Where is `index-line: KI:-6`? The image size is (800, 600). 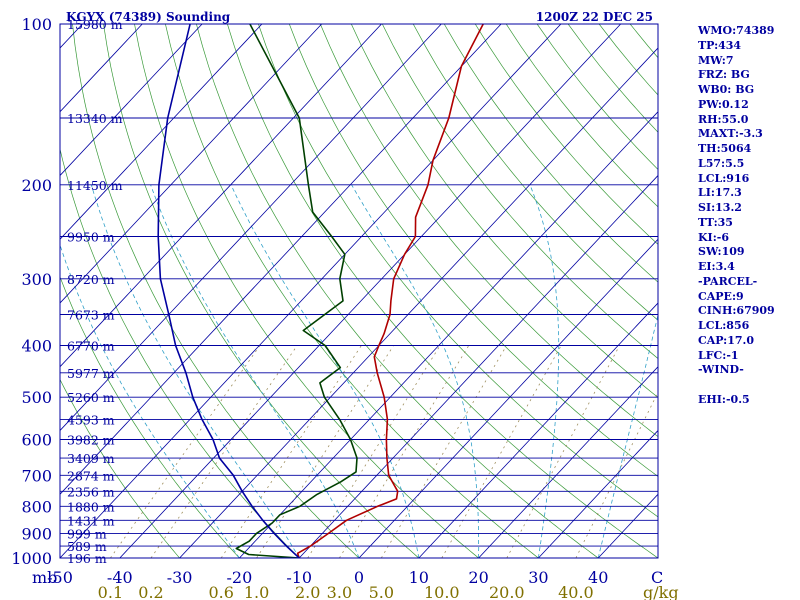
index-line: KI:-6 is located at coordinates (713, 237).